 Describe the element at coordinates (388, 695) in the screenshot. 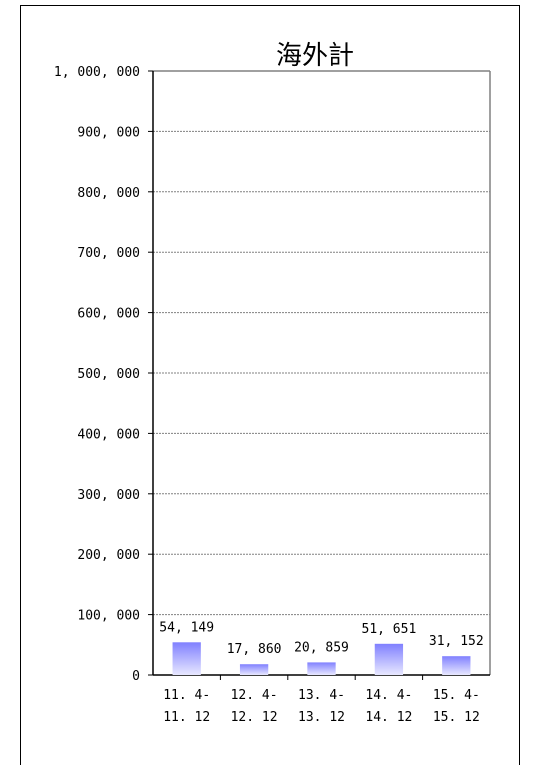

I see `x-tick-label: 14. 4-` at that location.